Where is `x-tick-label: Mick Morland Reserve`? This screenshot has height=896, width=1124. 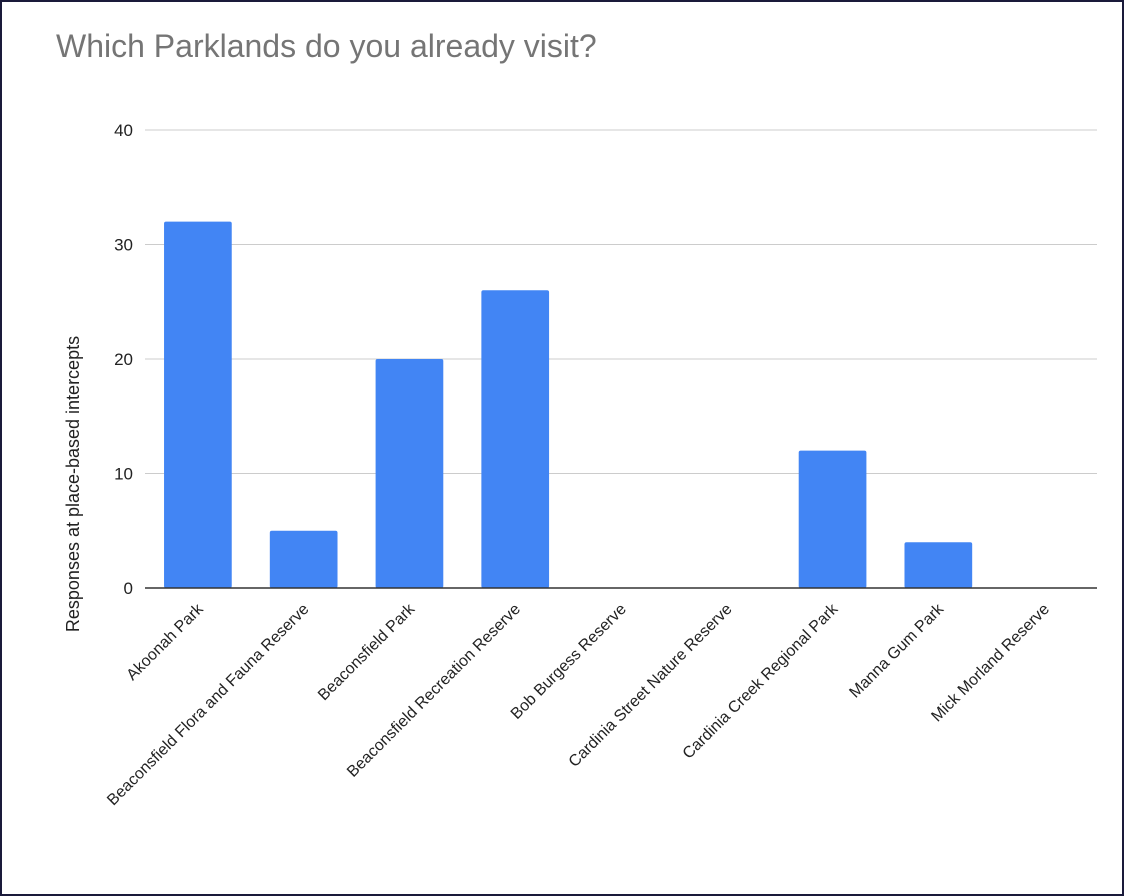 x-tick-label: Mick Morland Reserve is located at coordinates (990, 663).